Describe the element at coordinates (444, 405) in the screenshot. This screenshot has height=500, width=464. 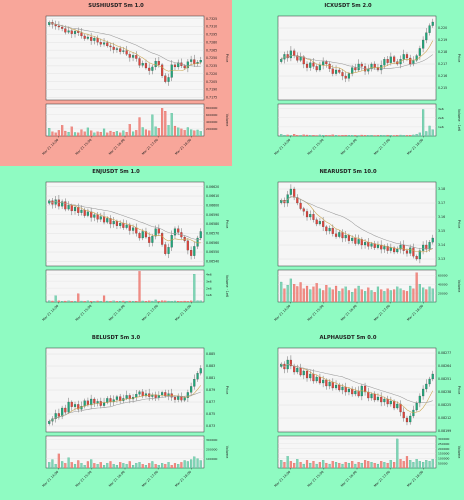
I see `price-tick-label: 0.08225` at that location.